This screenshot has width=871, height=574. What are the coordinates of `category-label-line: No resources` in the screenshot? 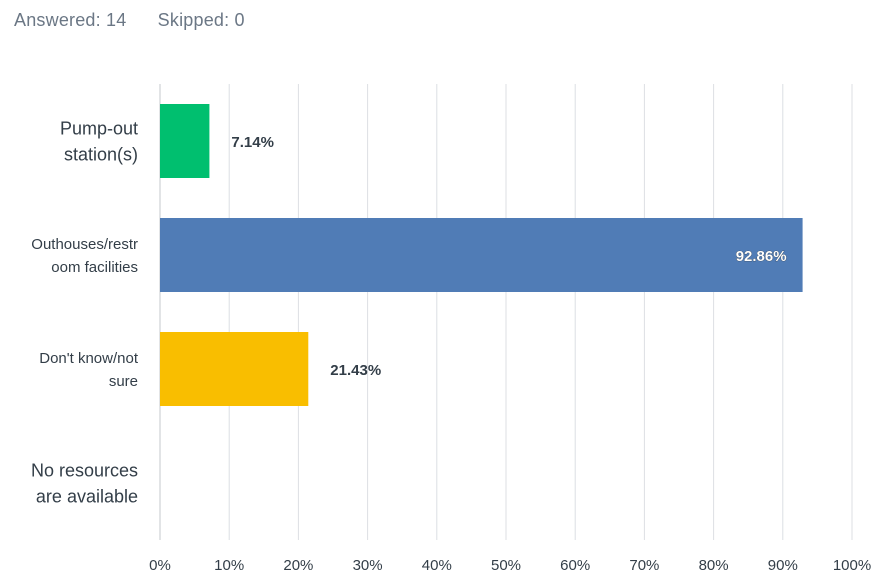 It's located at (84, 470).